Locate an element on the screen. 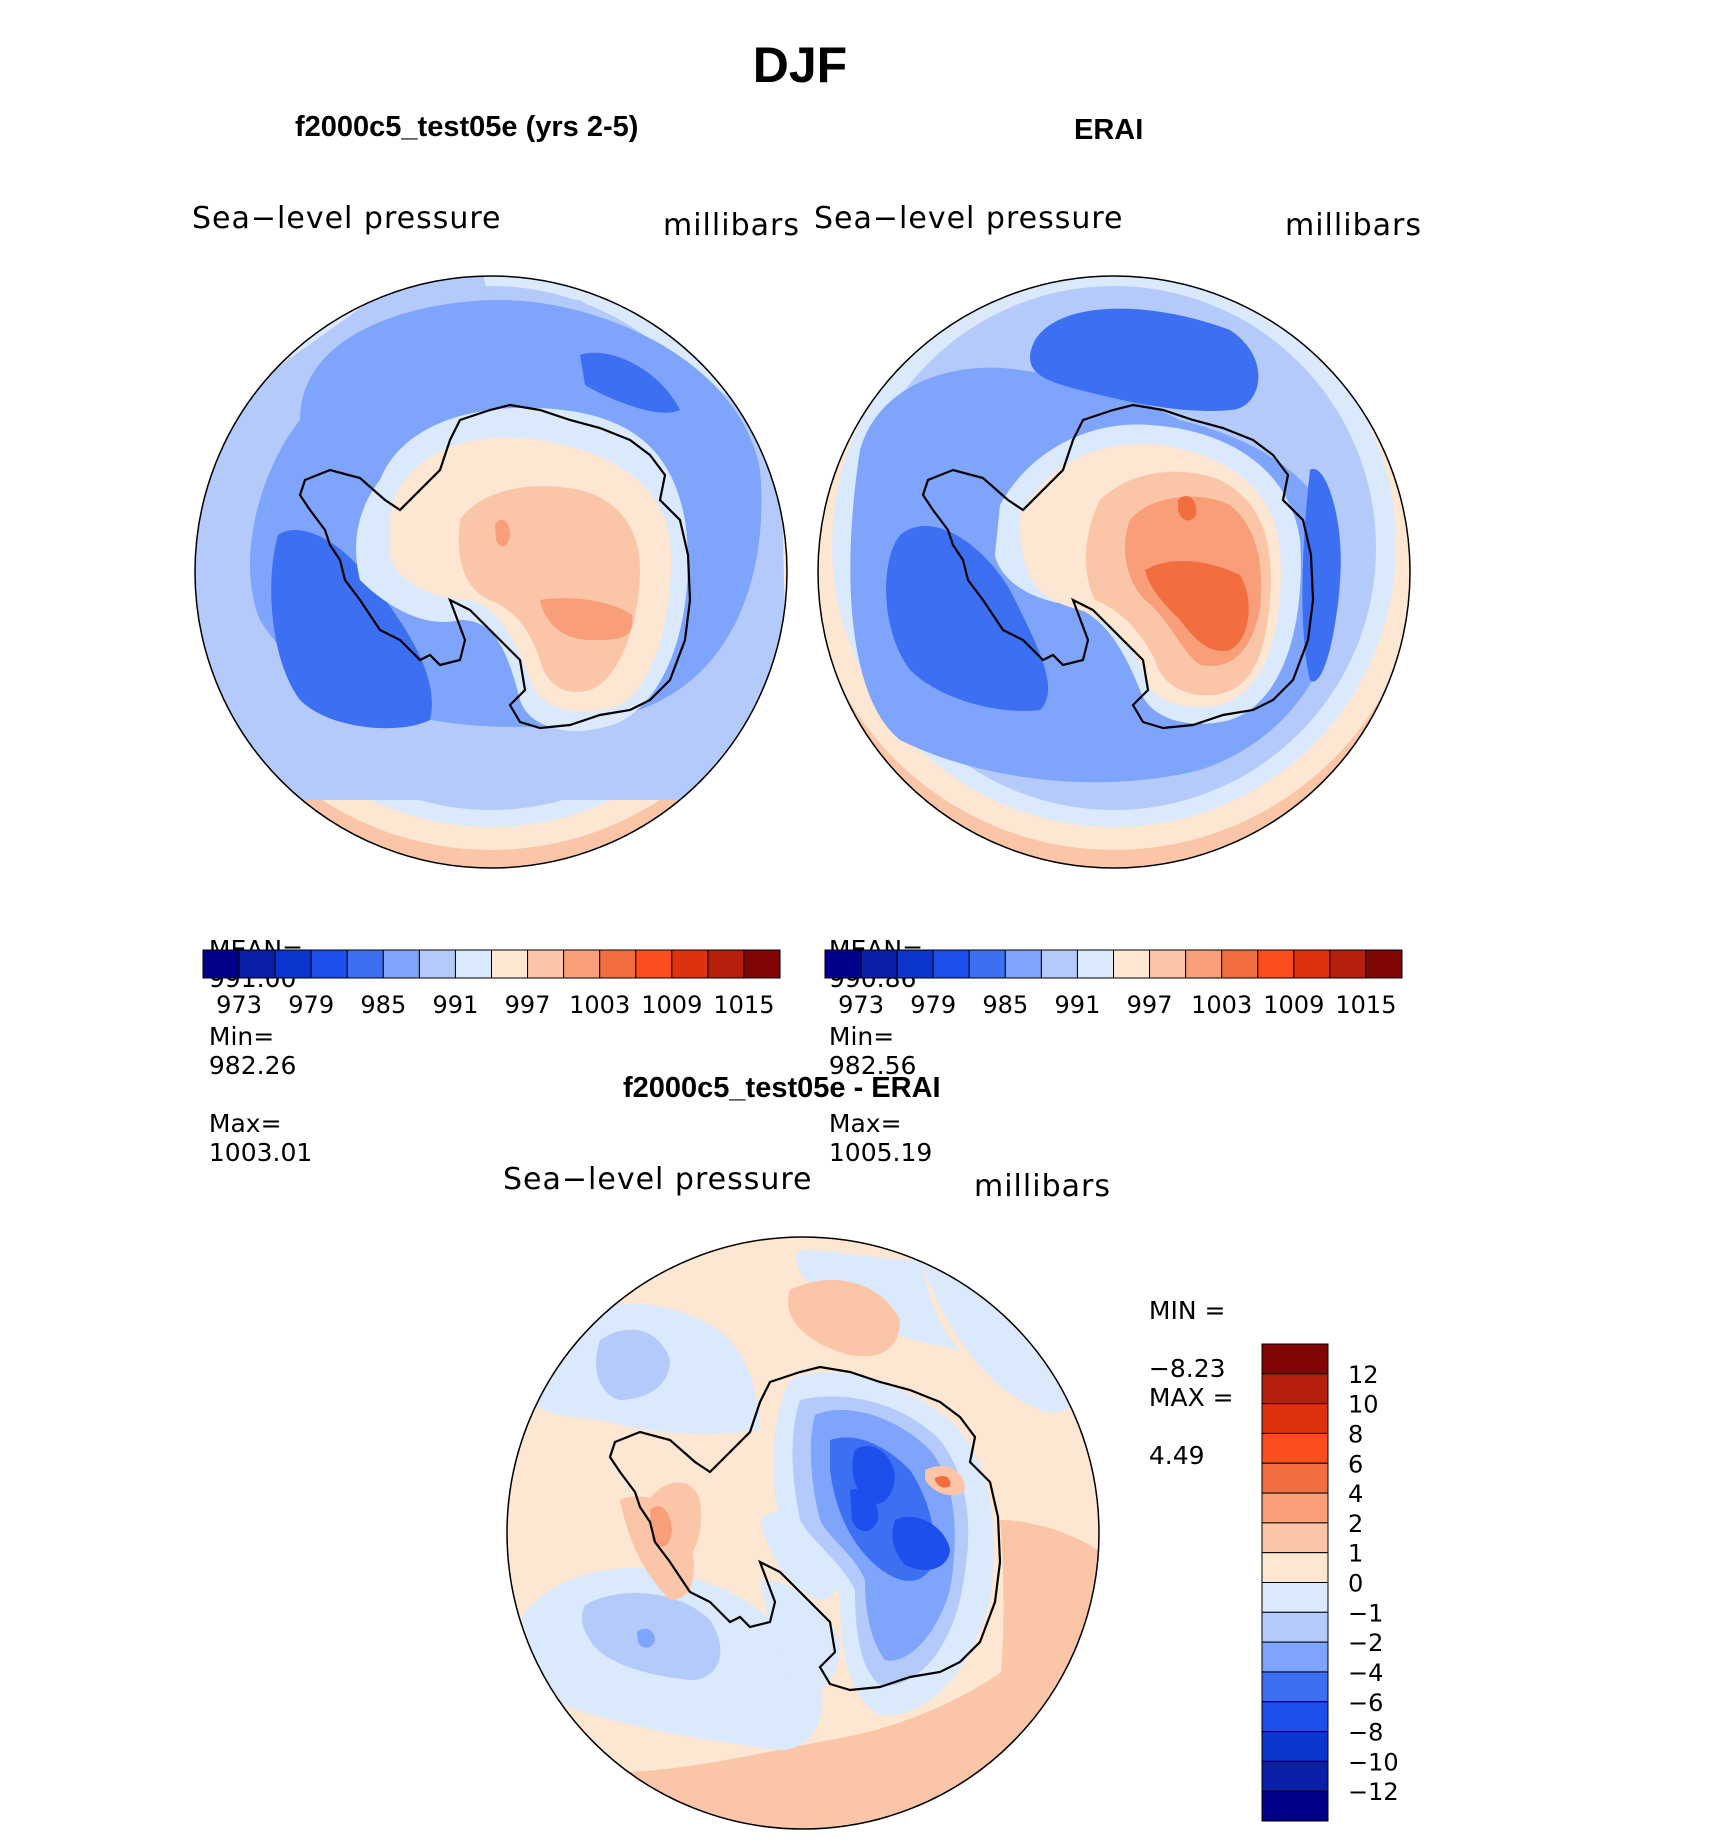  panel3-colorbar-tick-label: −6 is located at coordinates (1365, 1703).